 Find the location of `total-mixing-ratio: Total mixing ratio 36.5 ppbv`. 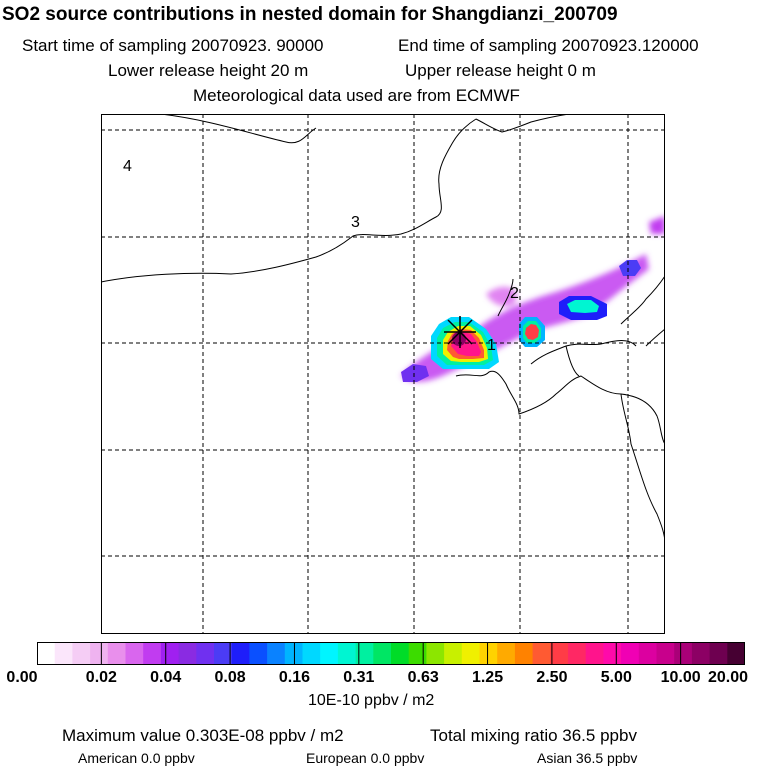

total-mixing-ratio: Total mixing ratio 36.5 ppbv is located at coordinates (533, 735).